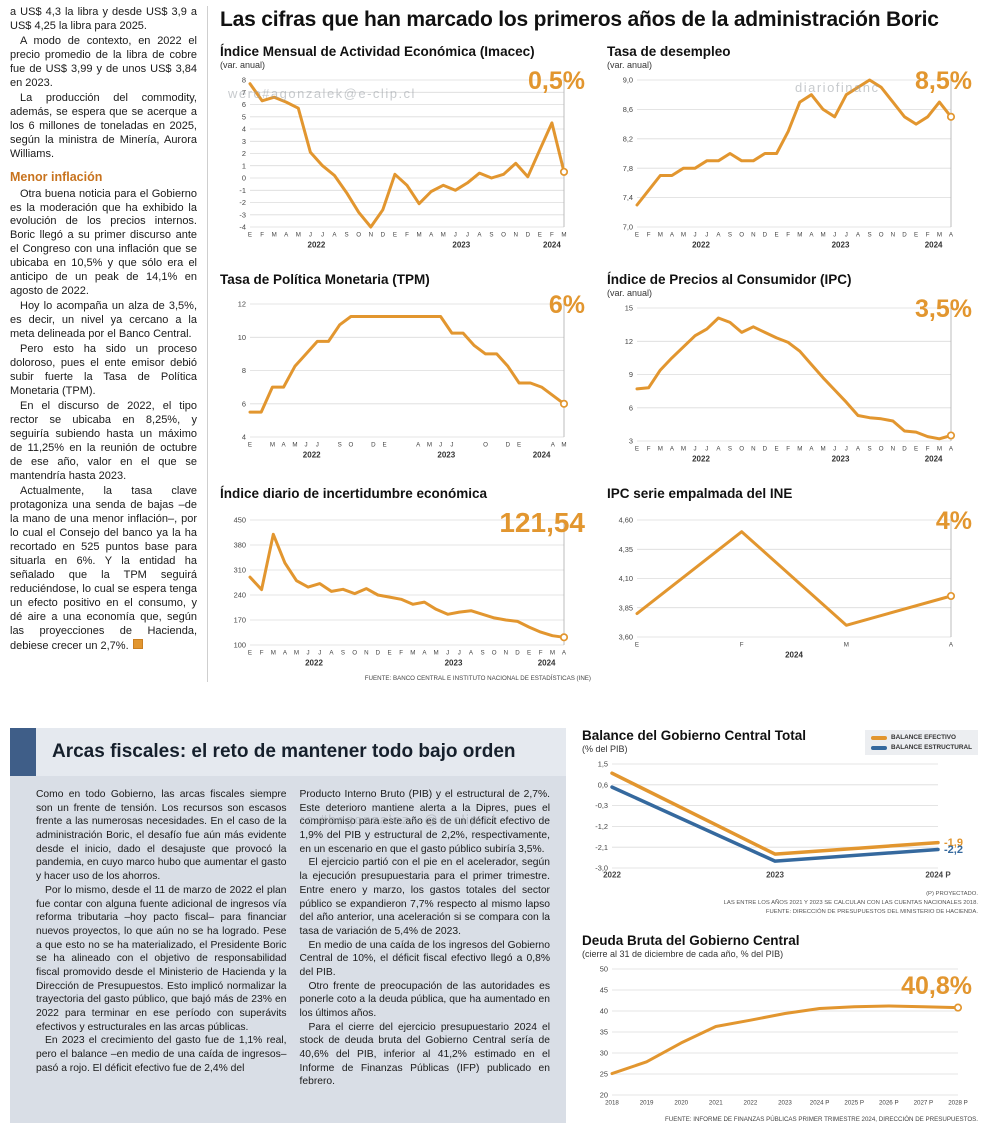  What do you see at coordinates (952, 894) in the screenshot?
I see `note: (P) PROYECTADO.` at bounding box center [952, 894].